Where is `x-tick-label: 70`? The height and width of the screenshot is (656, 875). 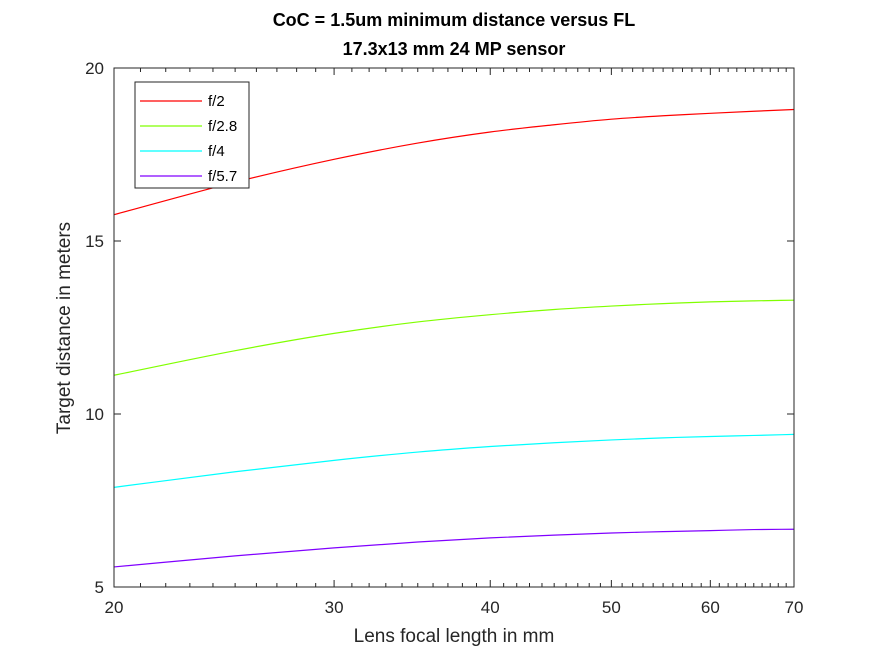
x-tick-label: 70 is located at coordinates (794, 607).